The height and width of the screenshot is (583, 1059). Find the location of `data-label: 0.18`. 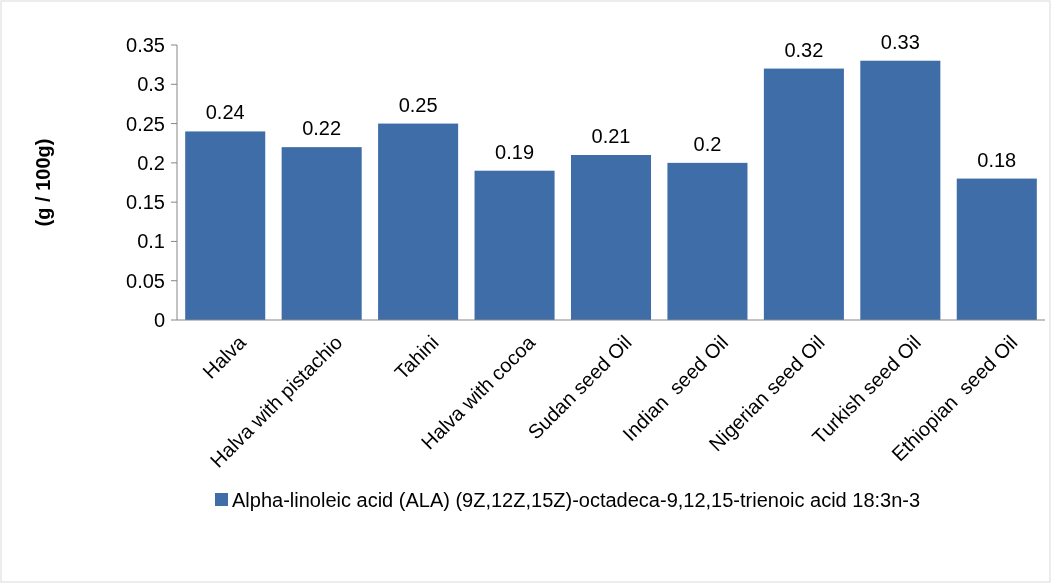

data-label: 0.18 is located at coordinates (997, 159).